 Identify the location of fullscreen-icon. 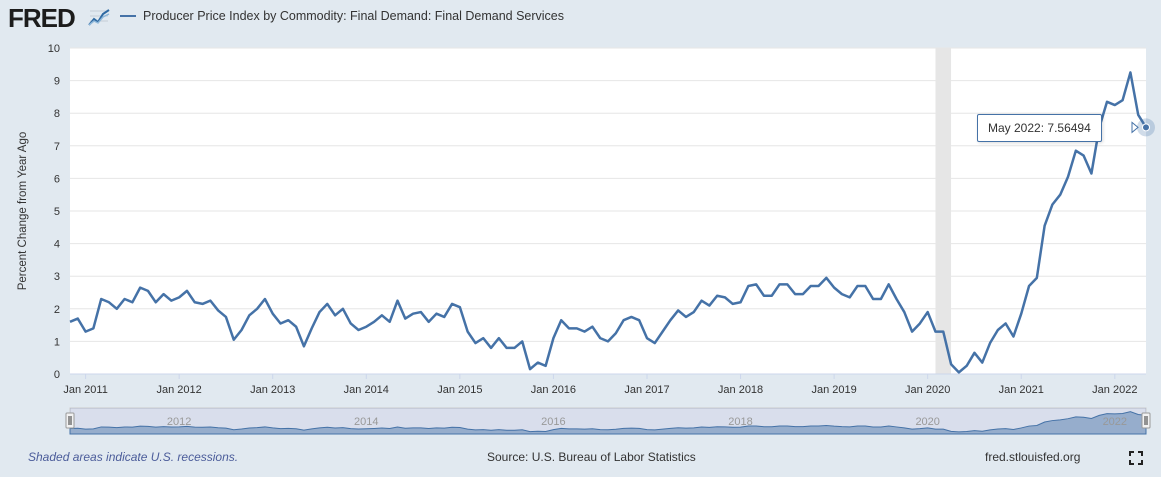
(1136, 458).